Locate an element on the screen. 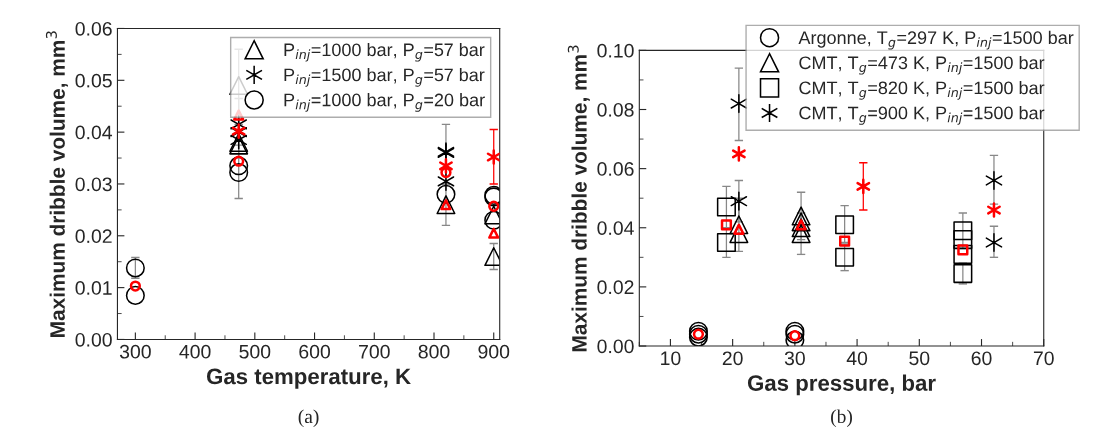  legend-label: P$_{inj}$=1000 bar, P$_{g}$=20 bar is located at coordinates (384, 102).